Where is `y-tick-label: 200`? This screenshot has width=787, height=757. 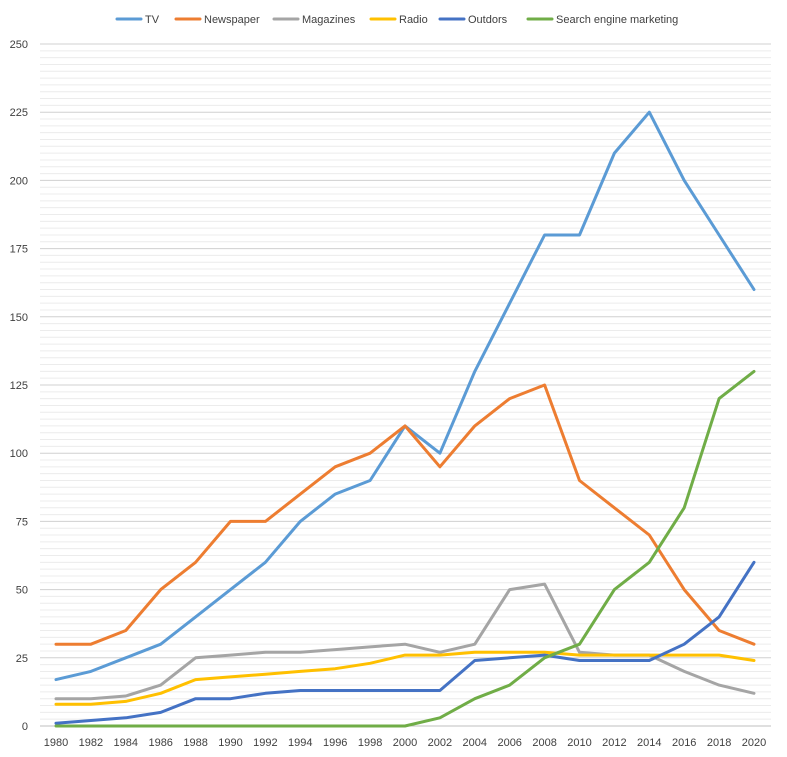 y-tick-label: 200 is located at coordinates (19, 181).